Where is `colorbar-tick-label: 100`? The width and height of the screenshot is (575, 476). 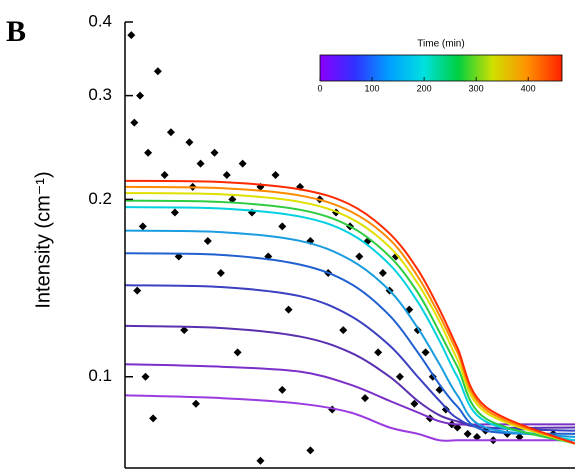 colorbar-tick-label: 100 is located at coordinates (372, 88).